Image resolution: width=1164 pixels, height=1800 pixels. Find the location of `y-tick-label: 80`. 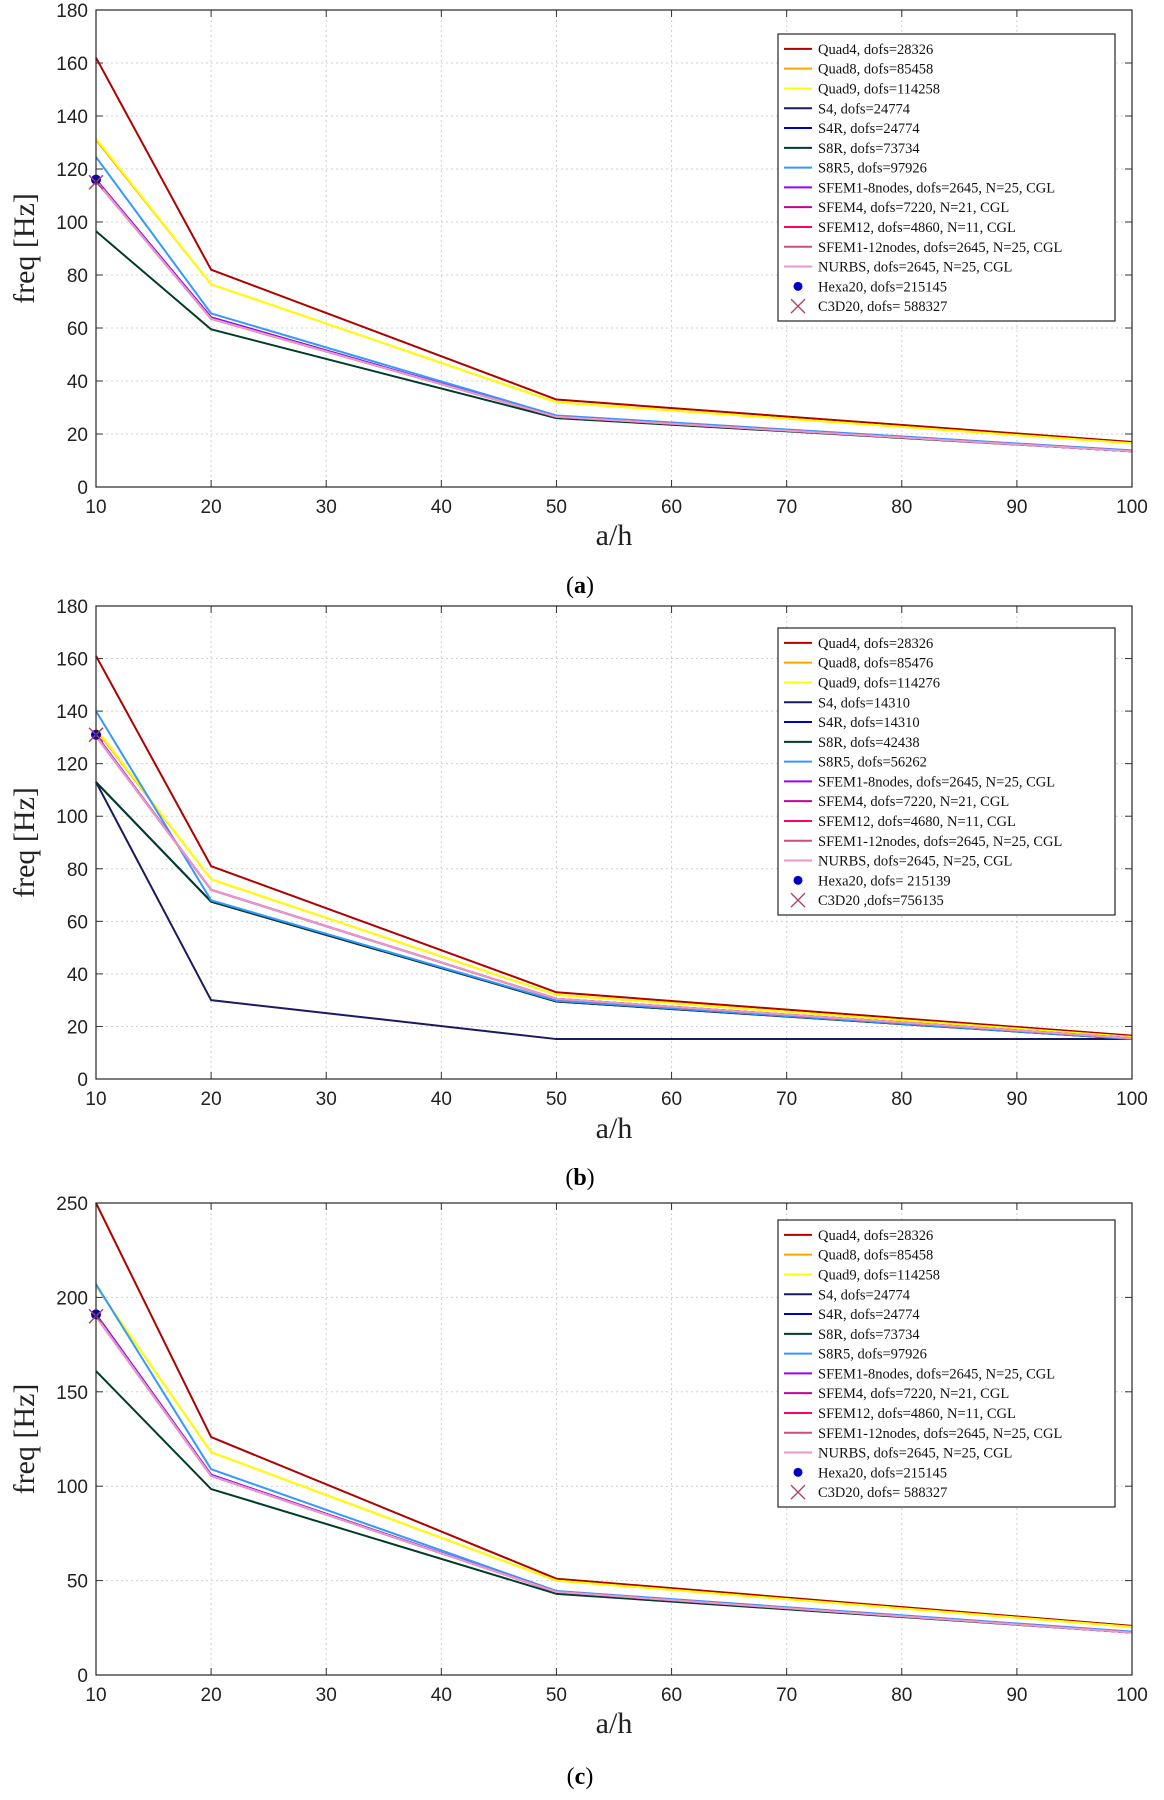

y-tick-label: 80 is located at coordinates (77, 276).